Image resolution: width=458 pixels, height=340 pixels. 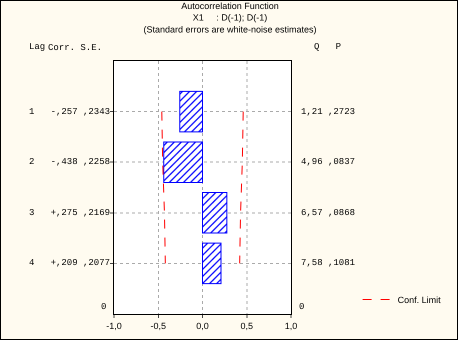 What do you see at coordinates (328, 213) in the screenshot?
I see `text: 6,57 ,0868` at bounding box center [328, 213].